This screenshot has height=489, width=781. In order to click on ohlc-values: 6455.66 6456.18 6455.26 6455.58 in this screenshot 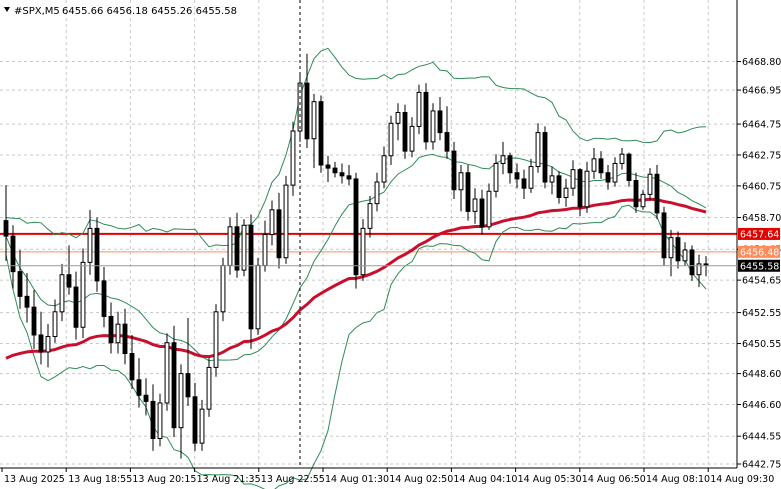, I will do `click(149, 11)`.